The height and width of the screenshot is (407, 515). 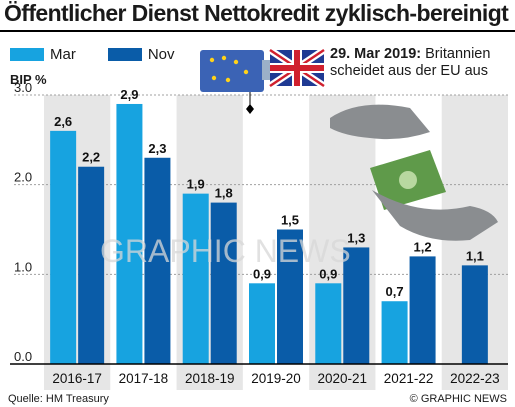 I want to click on legend-label-mar: Mar, so click(x=63, y=54).